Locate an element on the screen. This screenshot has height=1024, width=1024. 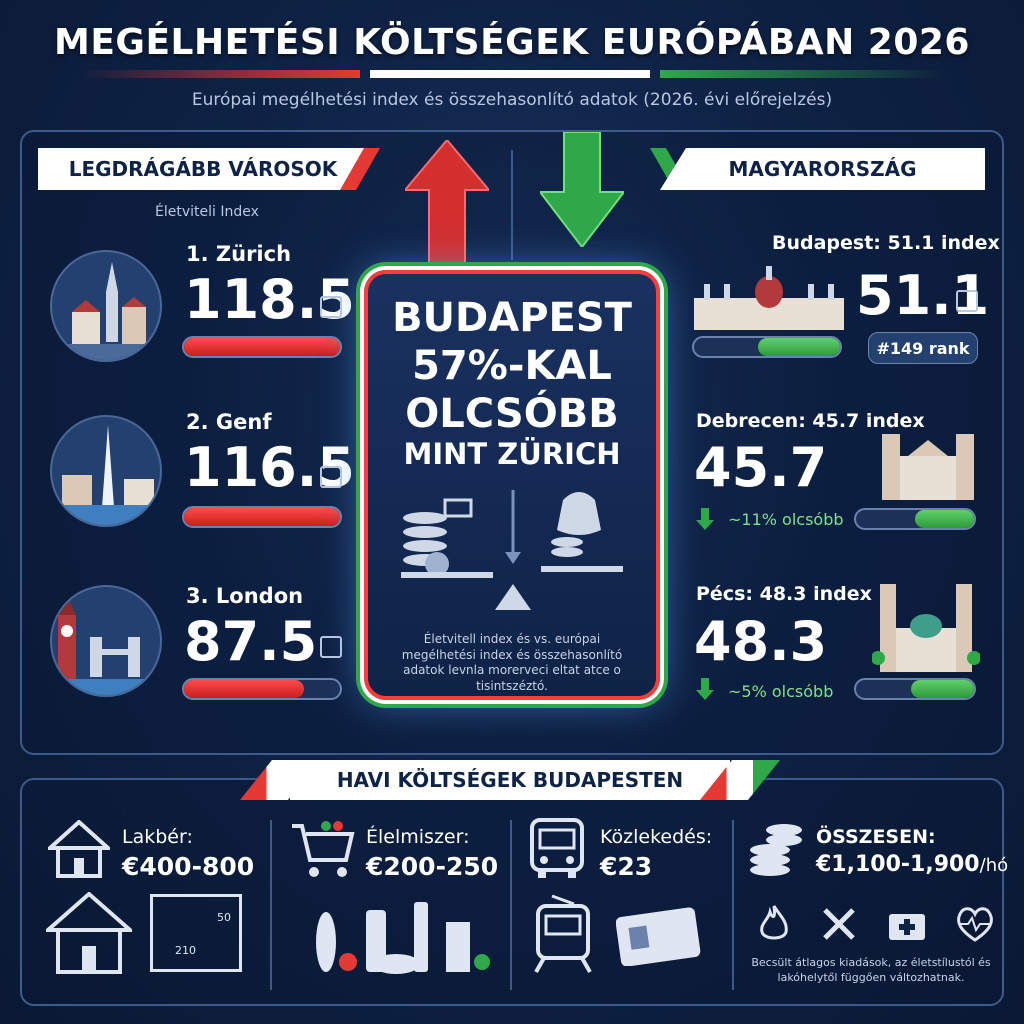
floorplan-label-2: 210 is located at coordinates (185, 950).